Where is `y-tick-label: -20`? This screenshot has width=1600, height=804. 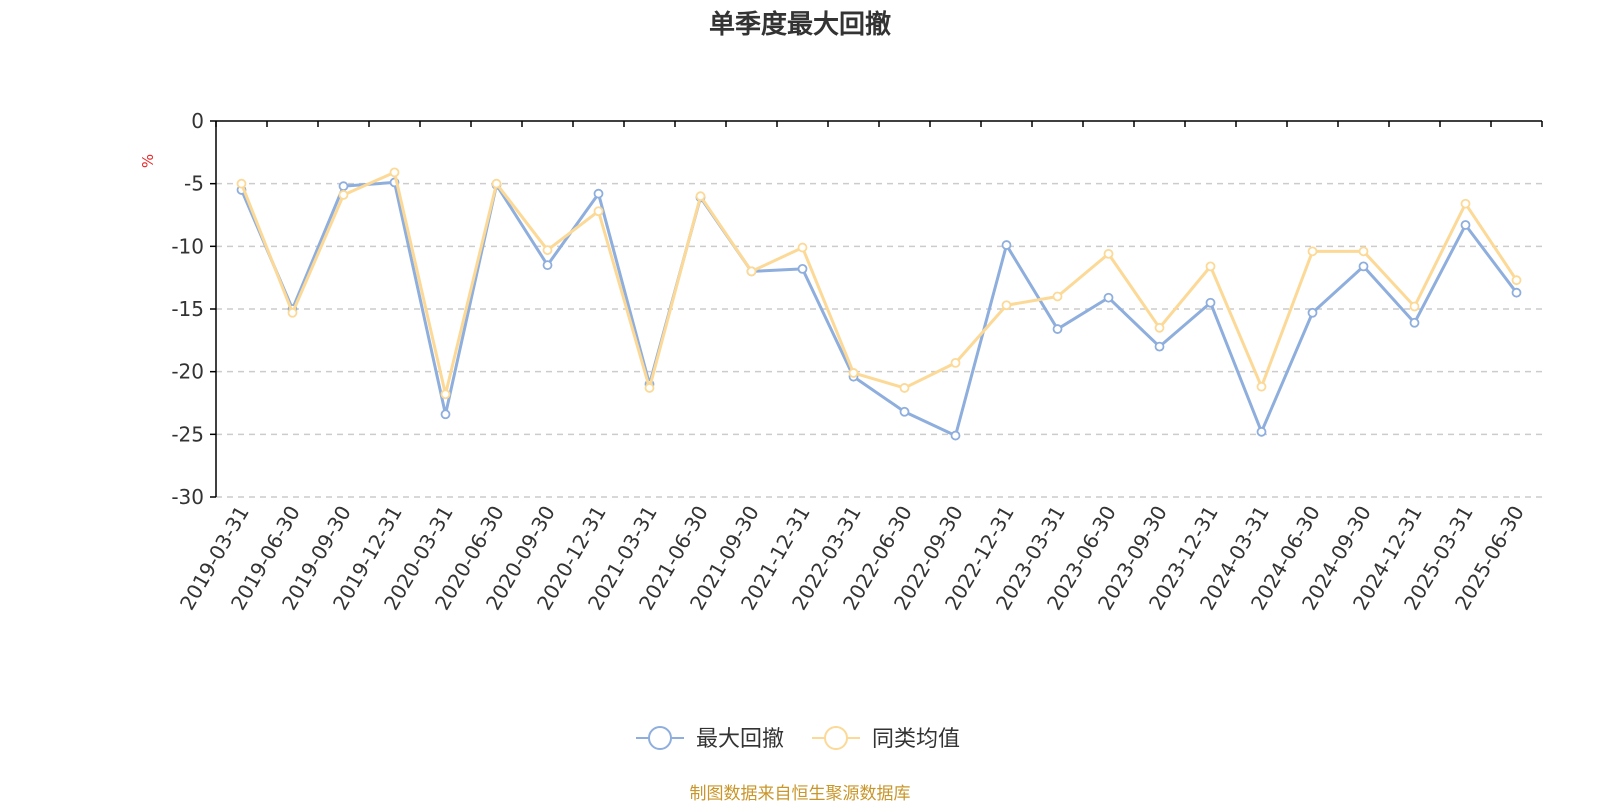 y-tick-label: -20 is located at coordinates (187, 372).